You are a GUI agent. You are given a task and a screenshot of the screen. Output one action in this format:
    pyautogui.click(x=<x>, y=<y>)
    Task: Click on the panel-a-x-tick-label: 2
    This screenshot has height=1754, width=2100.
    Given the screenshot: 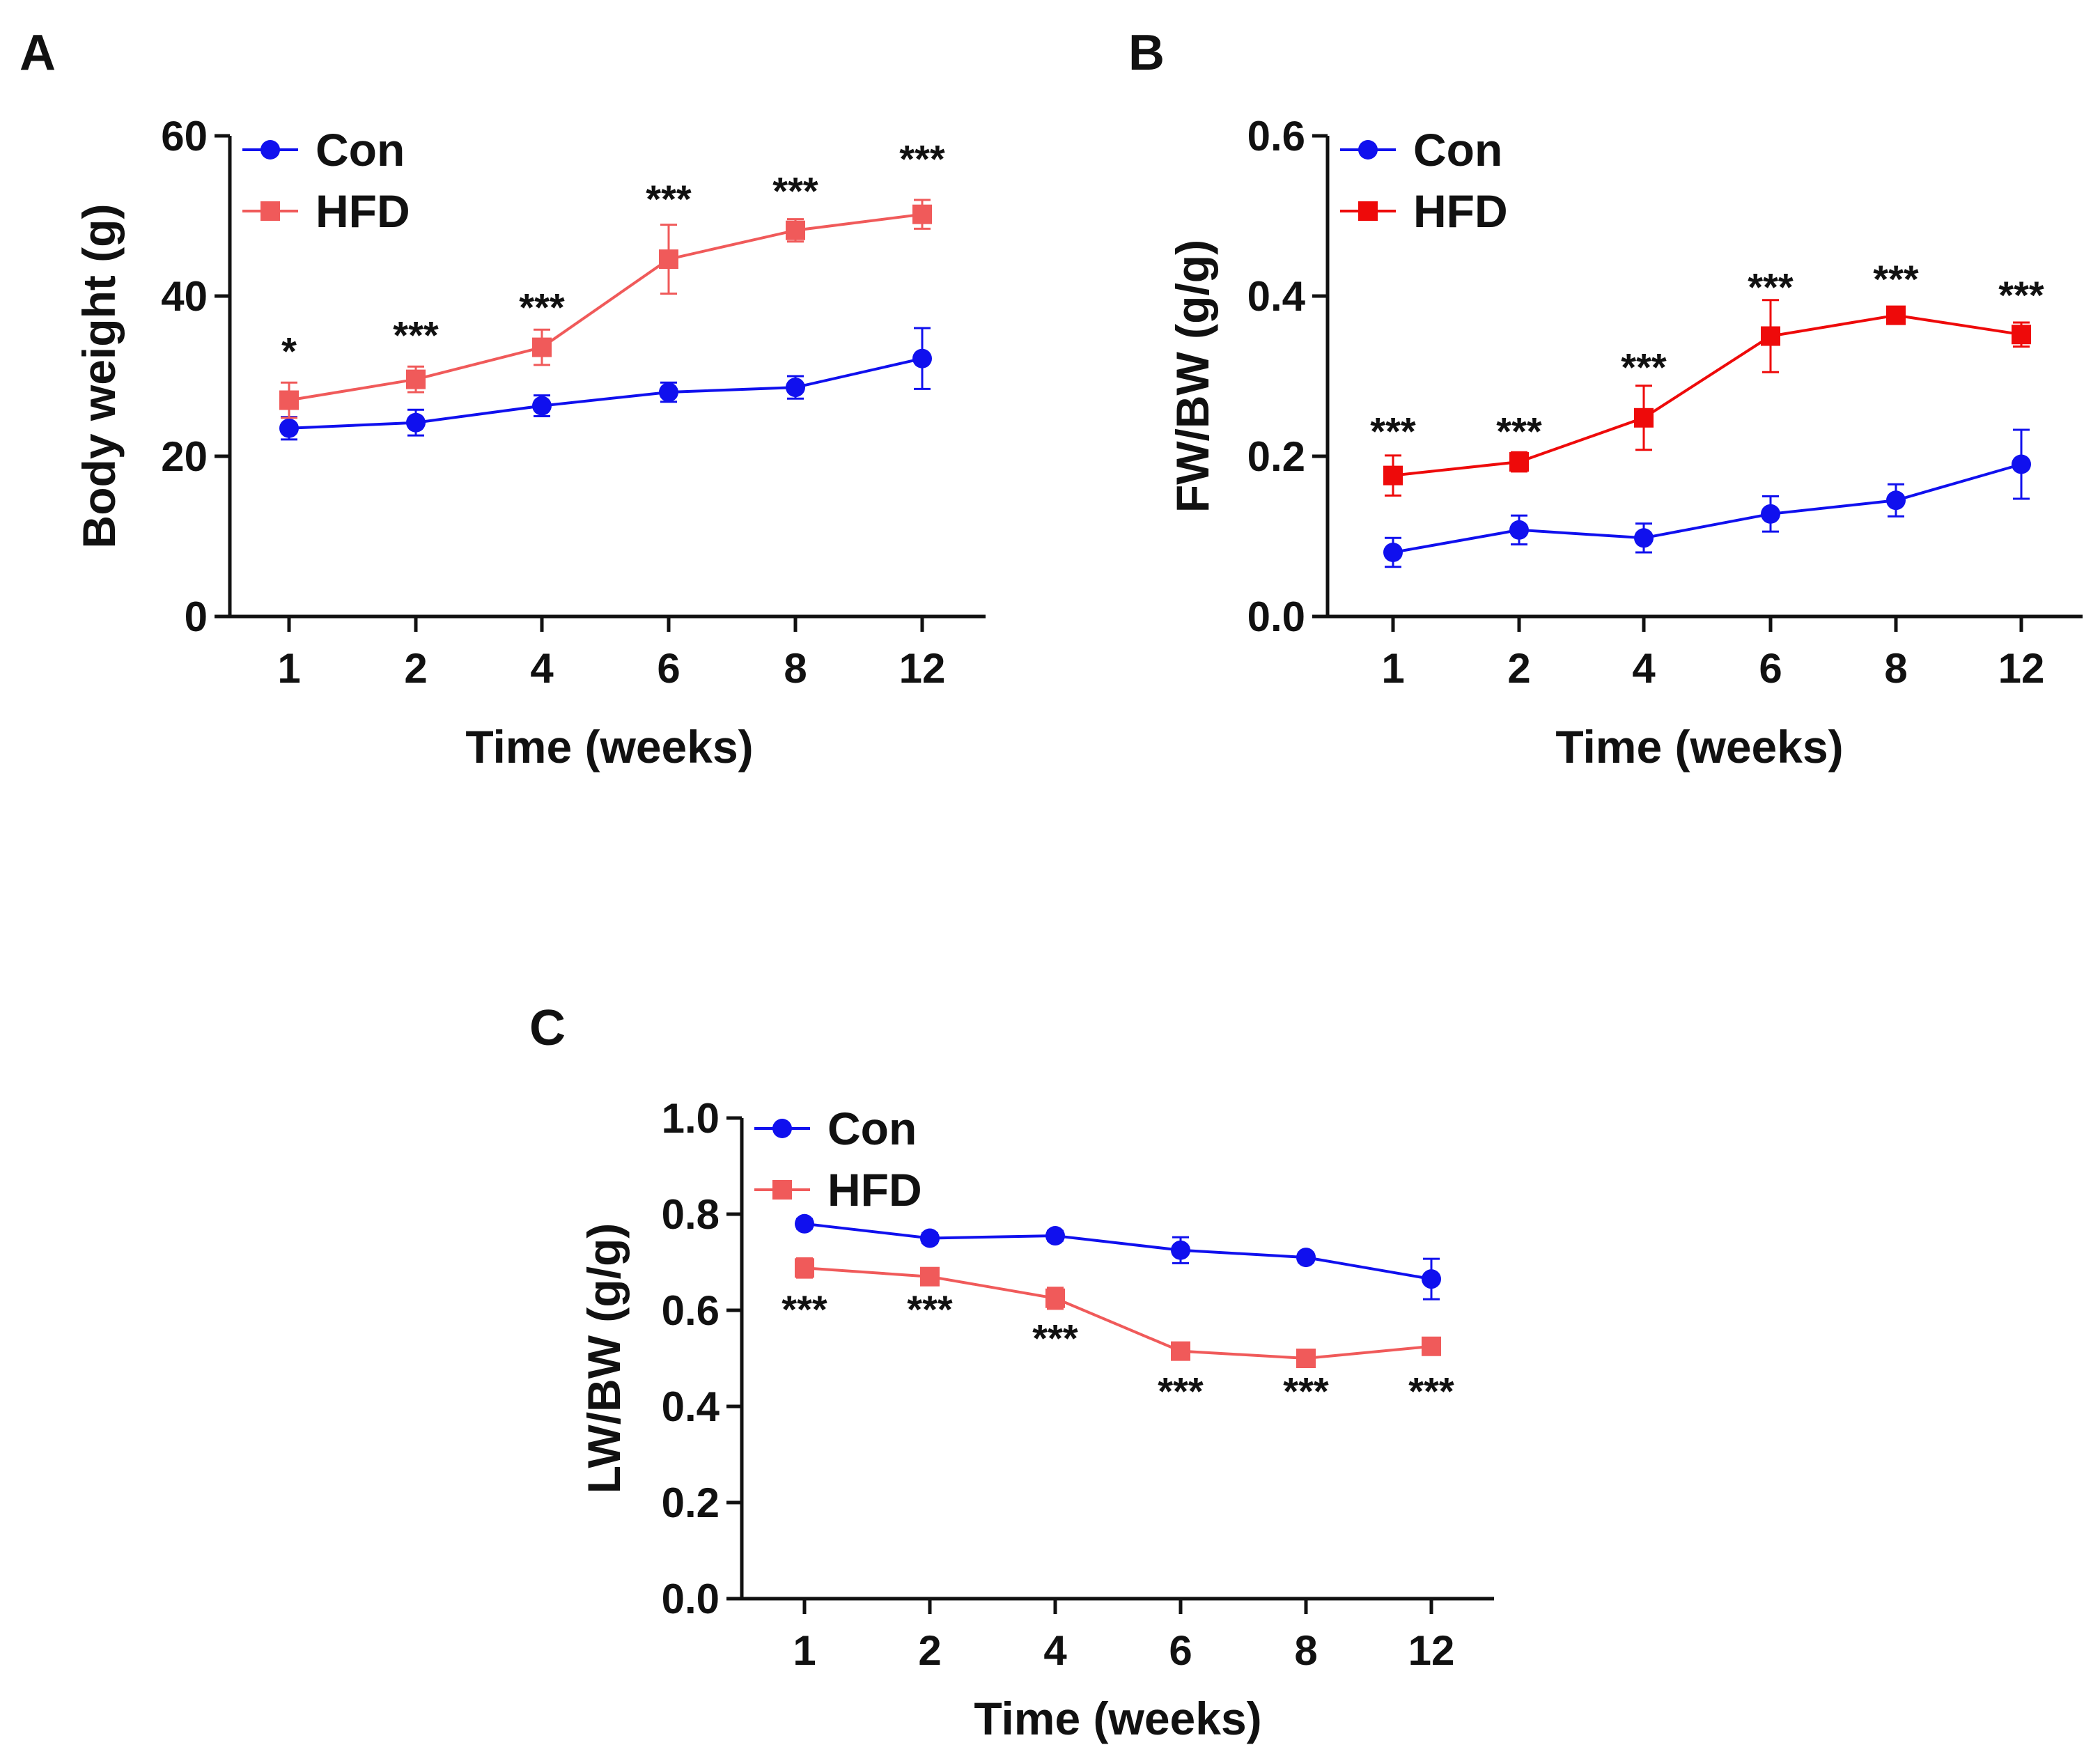 What is the action you would take?
    pyautogui.click(x=415, y=669)
    